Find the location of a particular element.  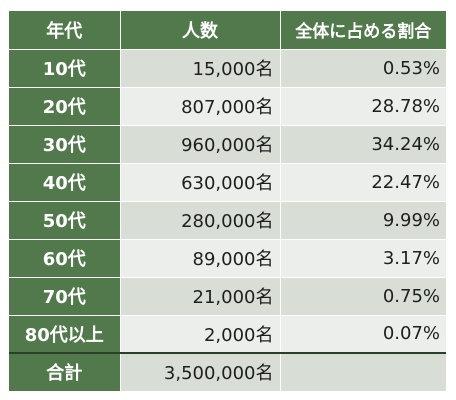

table-row: 50代 280,000名 9.99% is located at coordinates (227, 220).